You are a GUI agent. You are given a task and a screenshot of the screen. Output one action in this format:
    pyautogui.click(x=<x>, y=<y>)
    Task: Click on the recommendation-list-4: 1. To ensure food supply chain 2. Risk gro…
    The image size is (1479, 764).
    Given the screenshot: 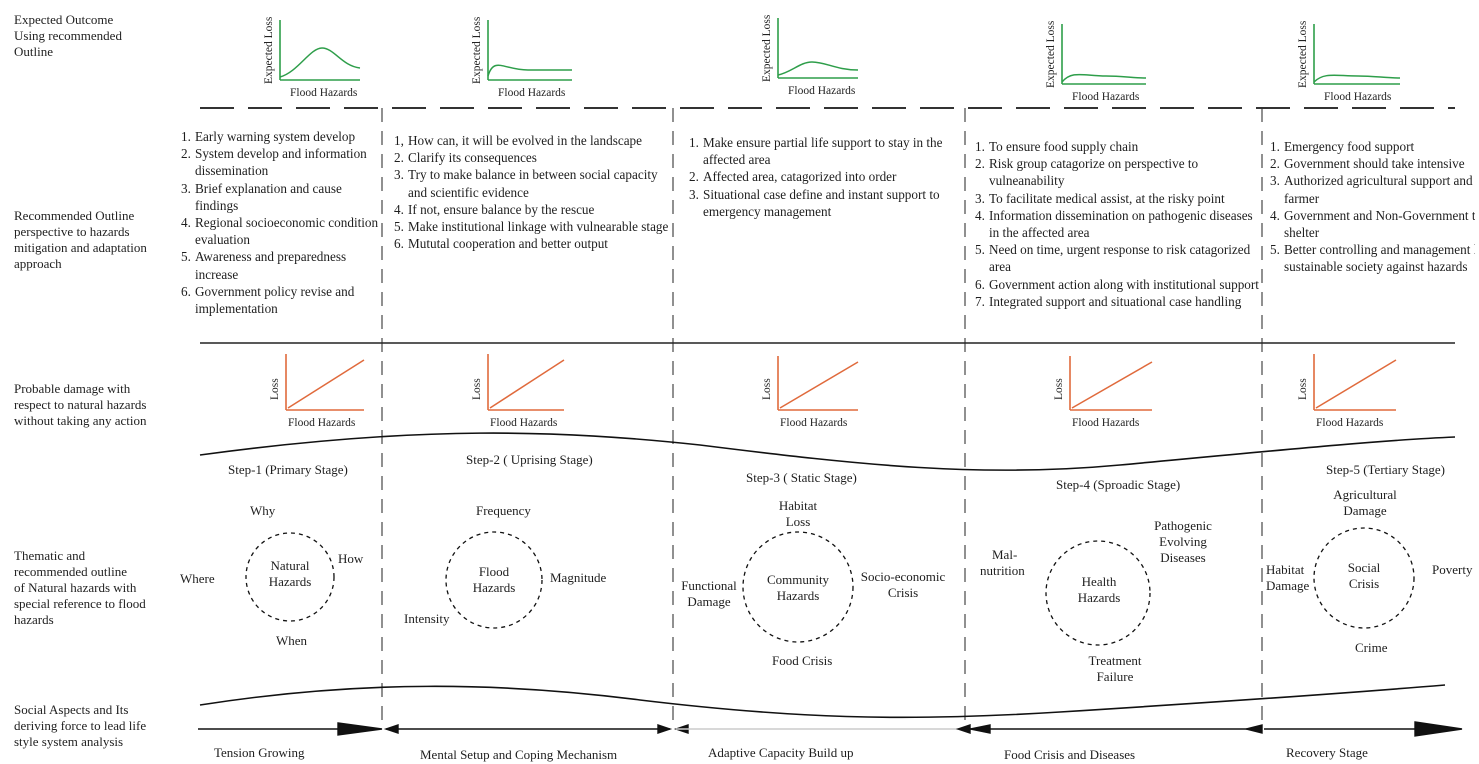 What is the action you would take?
    pyautogui.click(x=1120, y=224)
    